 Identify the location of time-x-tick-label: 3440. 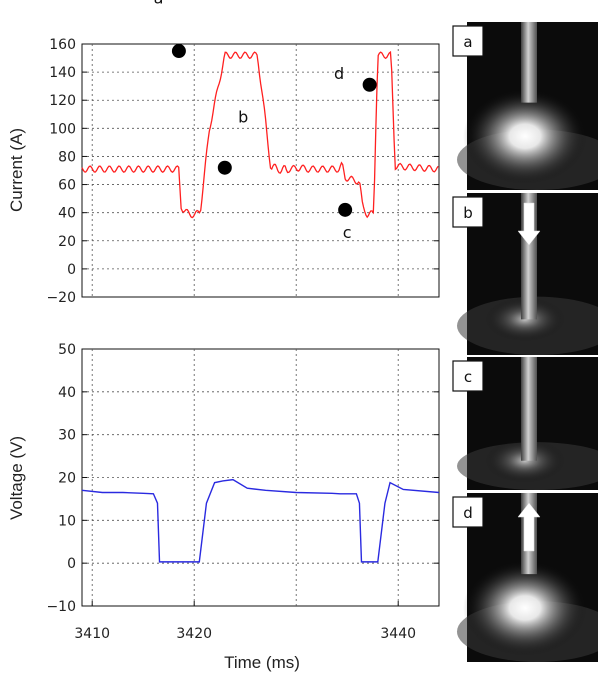
(398, 634).